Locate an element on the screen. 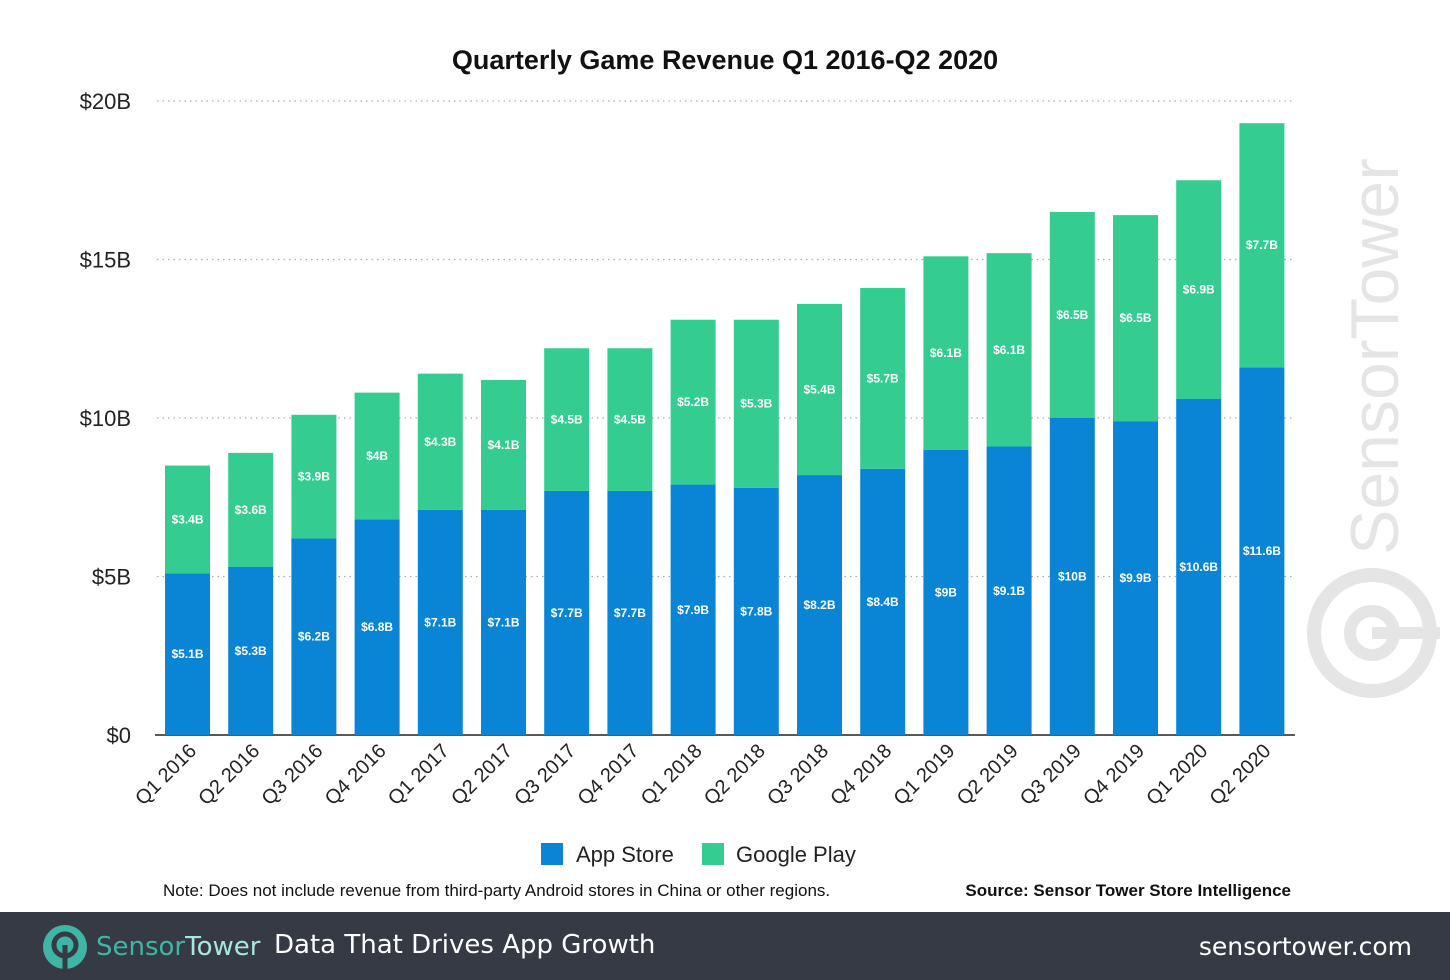 This screenshot has width=1450, height=980. x-tick-label: Q1 2018 is located at coordinates (672, 775).